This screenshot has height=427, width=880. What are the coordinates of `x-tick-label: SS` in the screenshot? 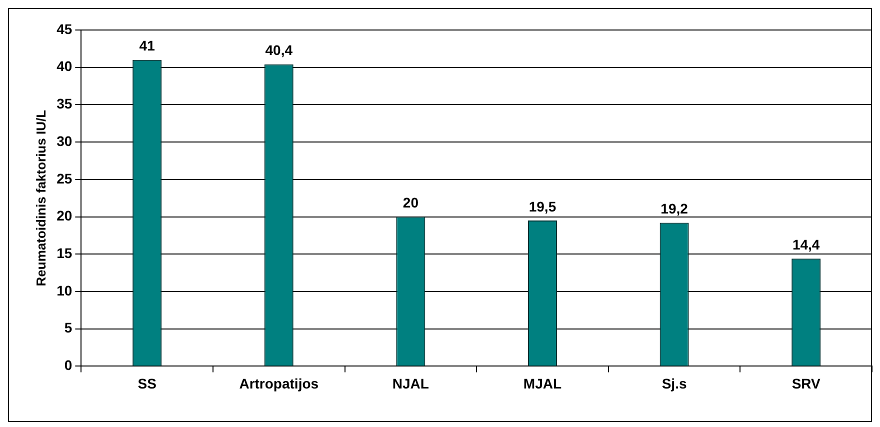 It's located at (147, 383).